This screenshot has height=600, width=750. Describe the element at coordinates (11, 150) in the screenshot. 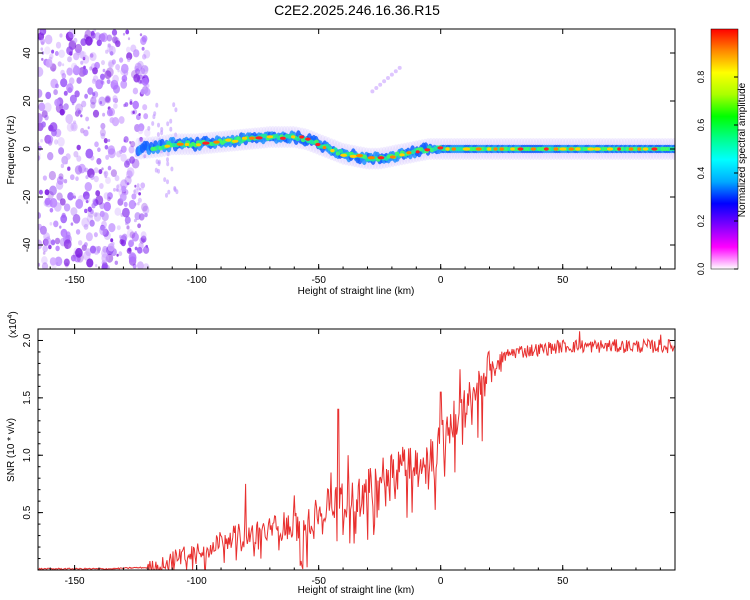

I see `spectrogram-ylabel: Frequency (Hz)` at that location.